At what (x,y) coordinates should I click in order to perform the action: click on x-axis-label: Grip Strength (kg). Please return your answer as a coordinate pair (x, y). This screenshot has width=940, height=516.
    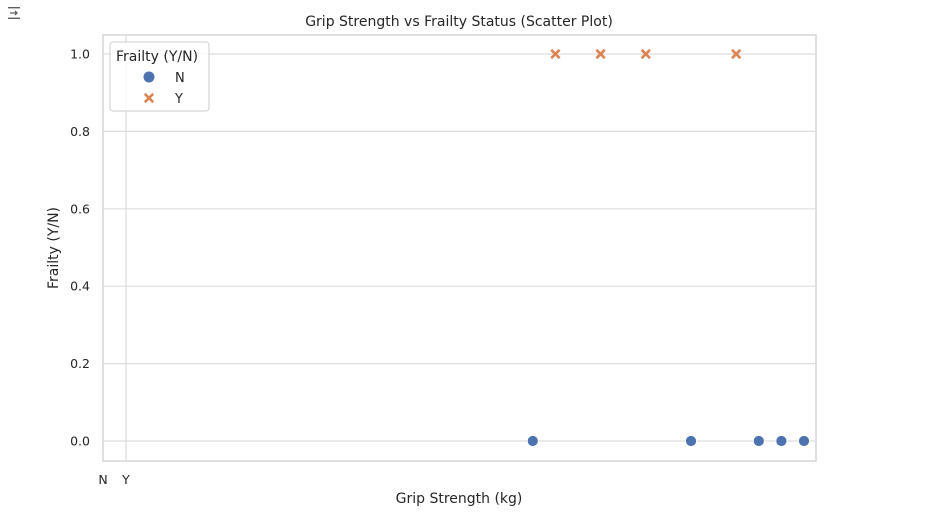
    Looking at the image, I should click on (459, 499).